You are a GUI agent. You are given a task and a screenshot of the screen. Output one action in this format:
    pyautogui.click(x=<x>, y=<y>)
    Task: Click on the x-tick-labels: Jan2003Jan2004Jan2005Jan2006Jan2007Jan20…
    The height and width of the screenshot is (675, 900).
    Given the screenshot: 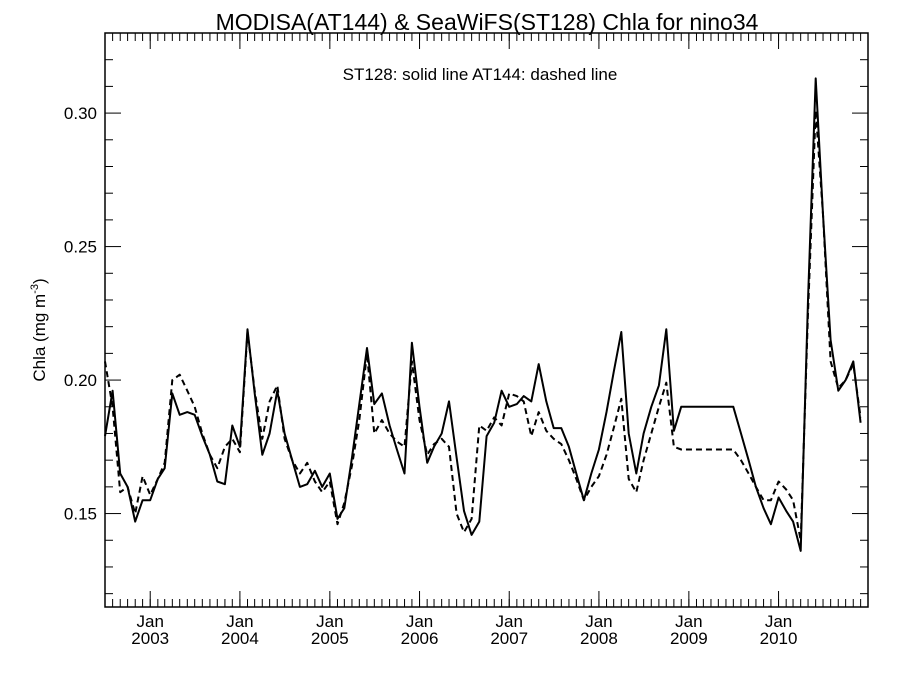 What is the action you would take?
    pyautogui.click(x=464, y=630)
    